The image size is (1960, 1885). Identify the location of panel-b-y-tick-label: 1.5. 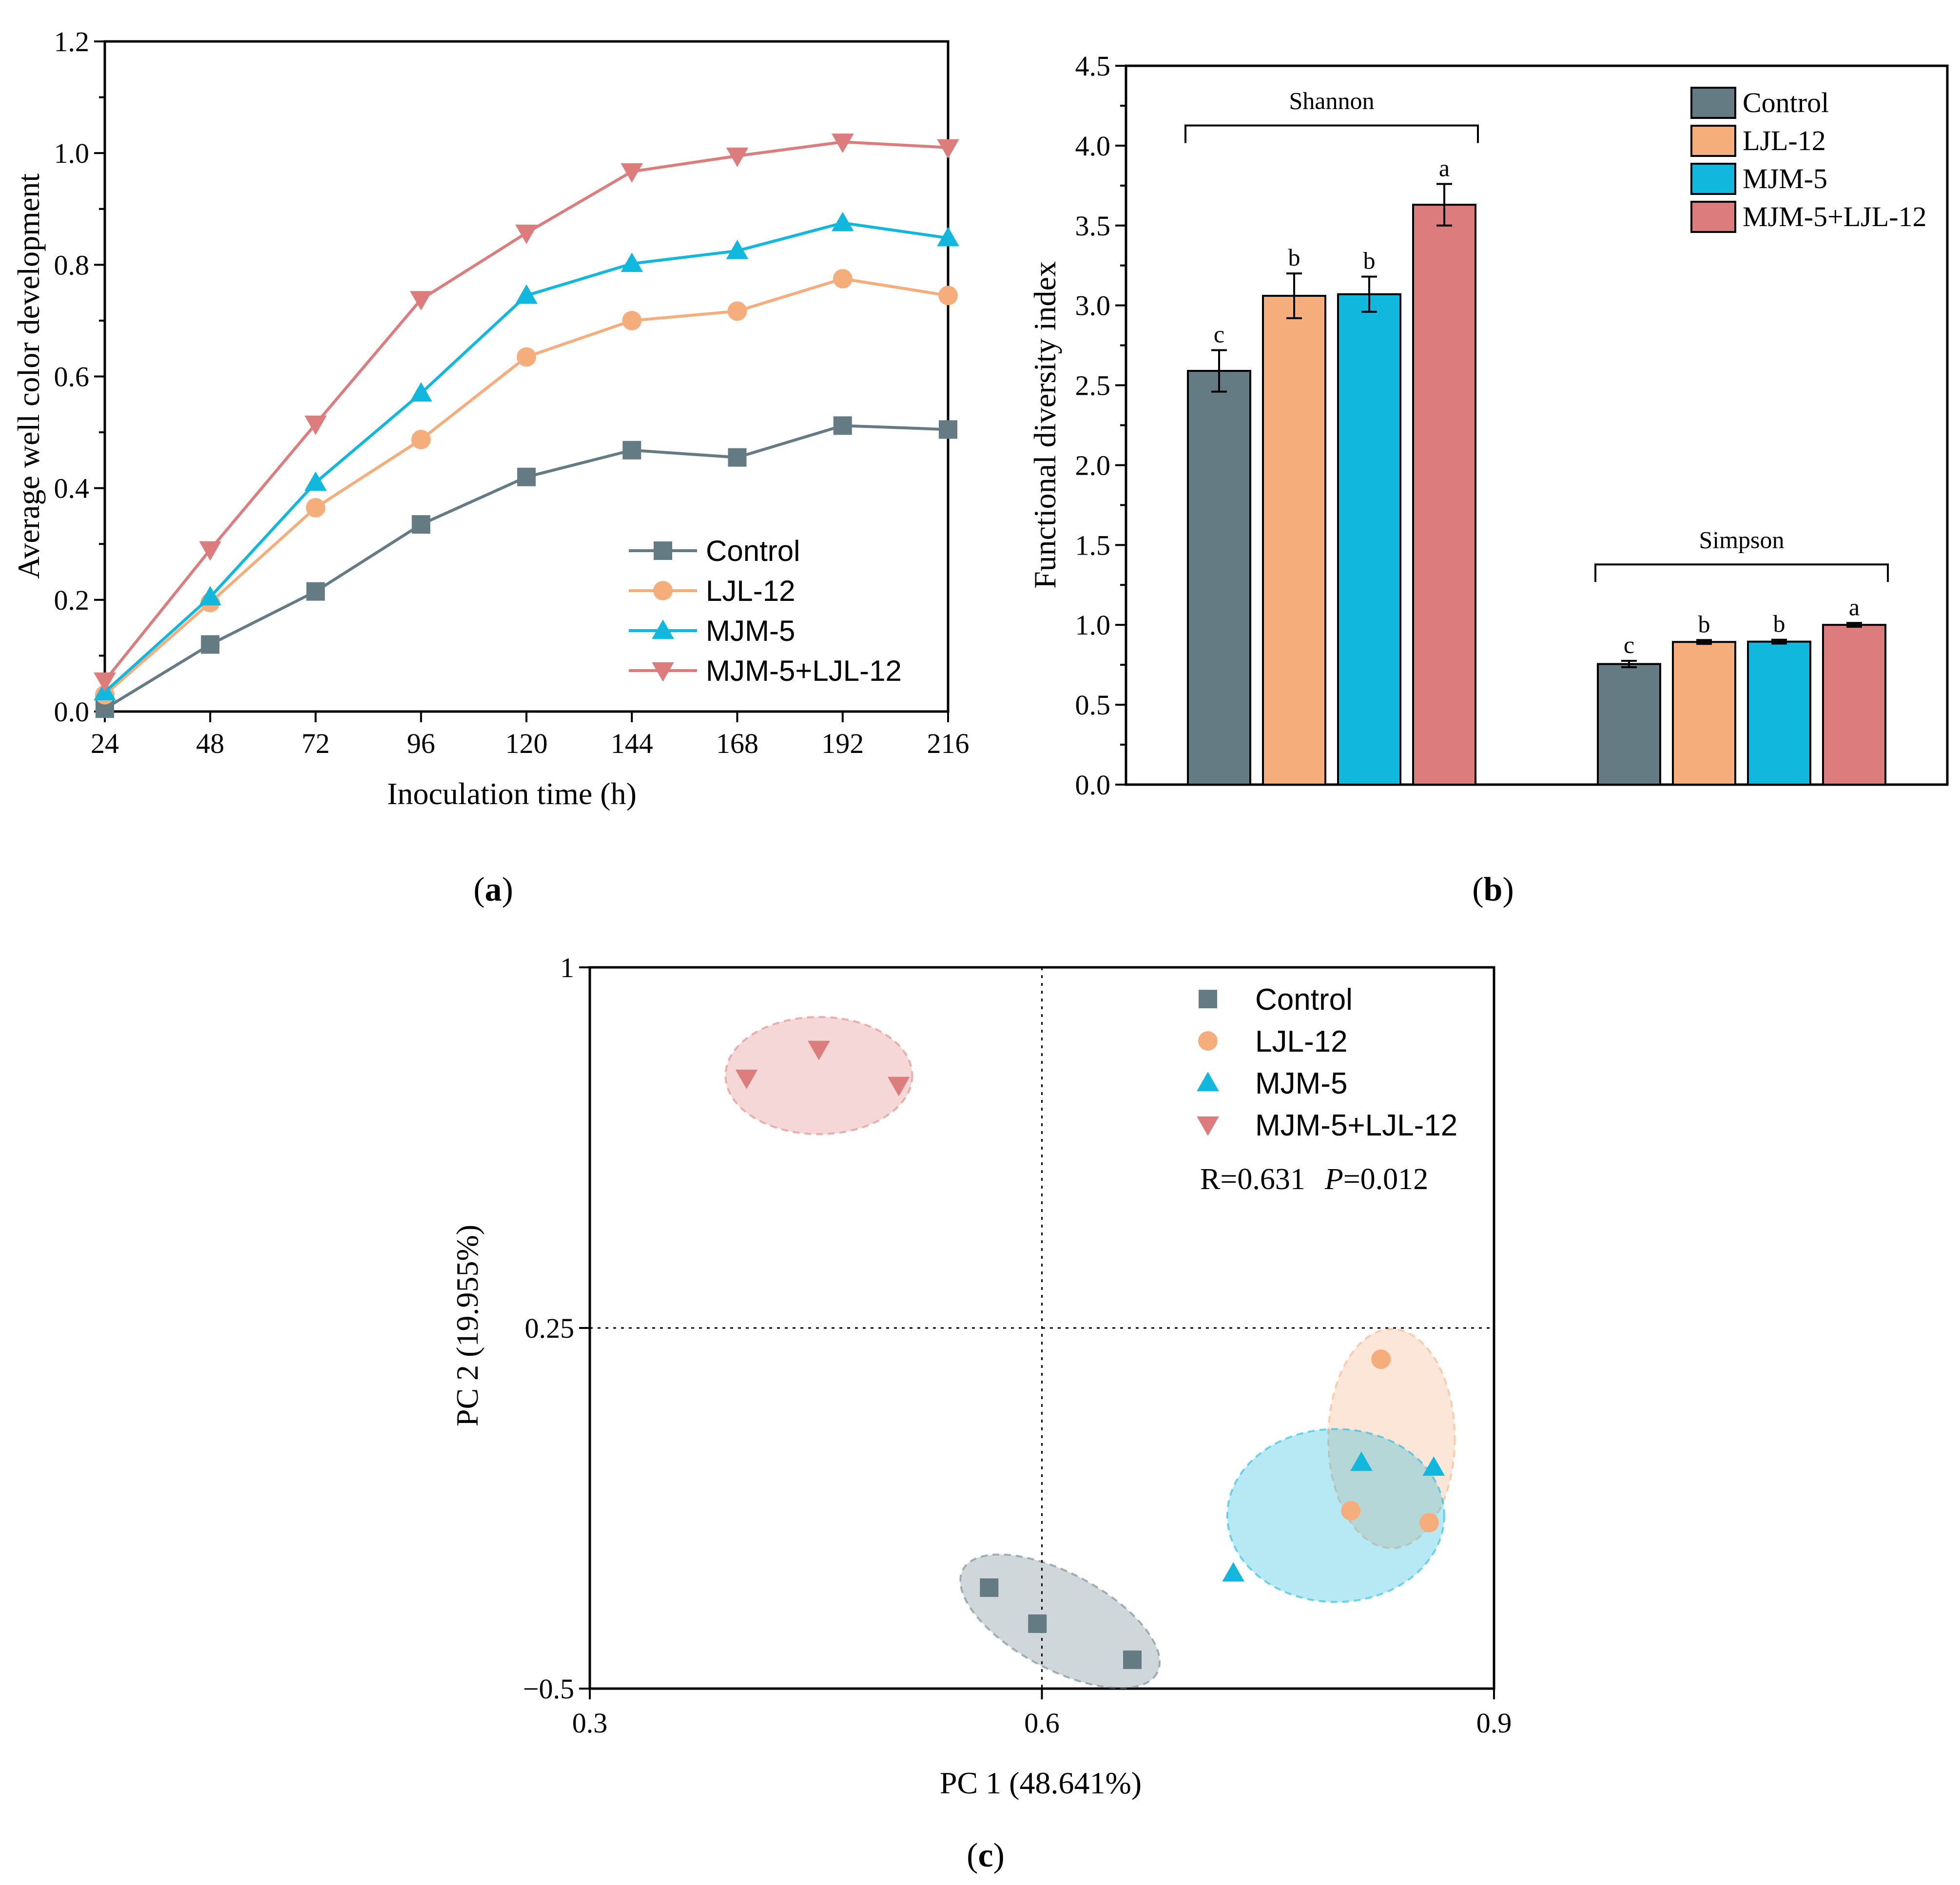
(1093, 545).